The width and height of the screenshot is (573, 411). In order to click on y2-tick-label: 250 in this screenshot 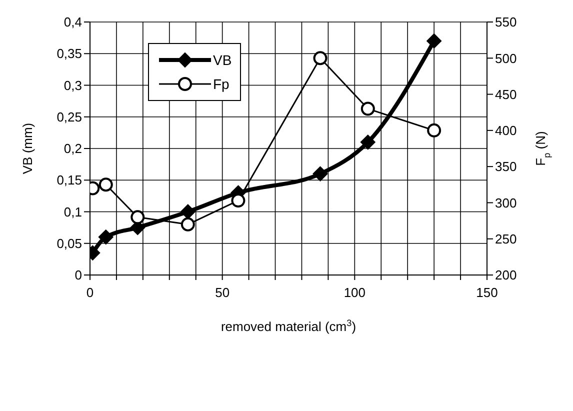, I will do `click(506, 238)`.